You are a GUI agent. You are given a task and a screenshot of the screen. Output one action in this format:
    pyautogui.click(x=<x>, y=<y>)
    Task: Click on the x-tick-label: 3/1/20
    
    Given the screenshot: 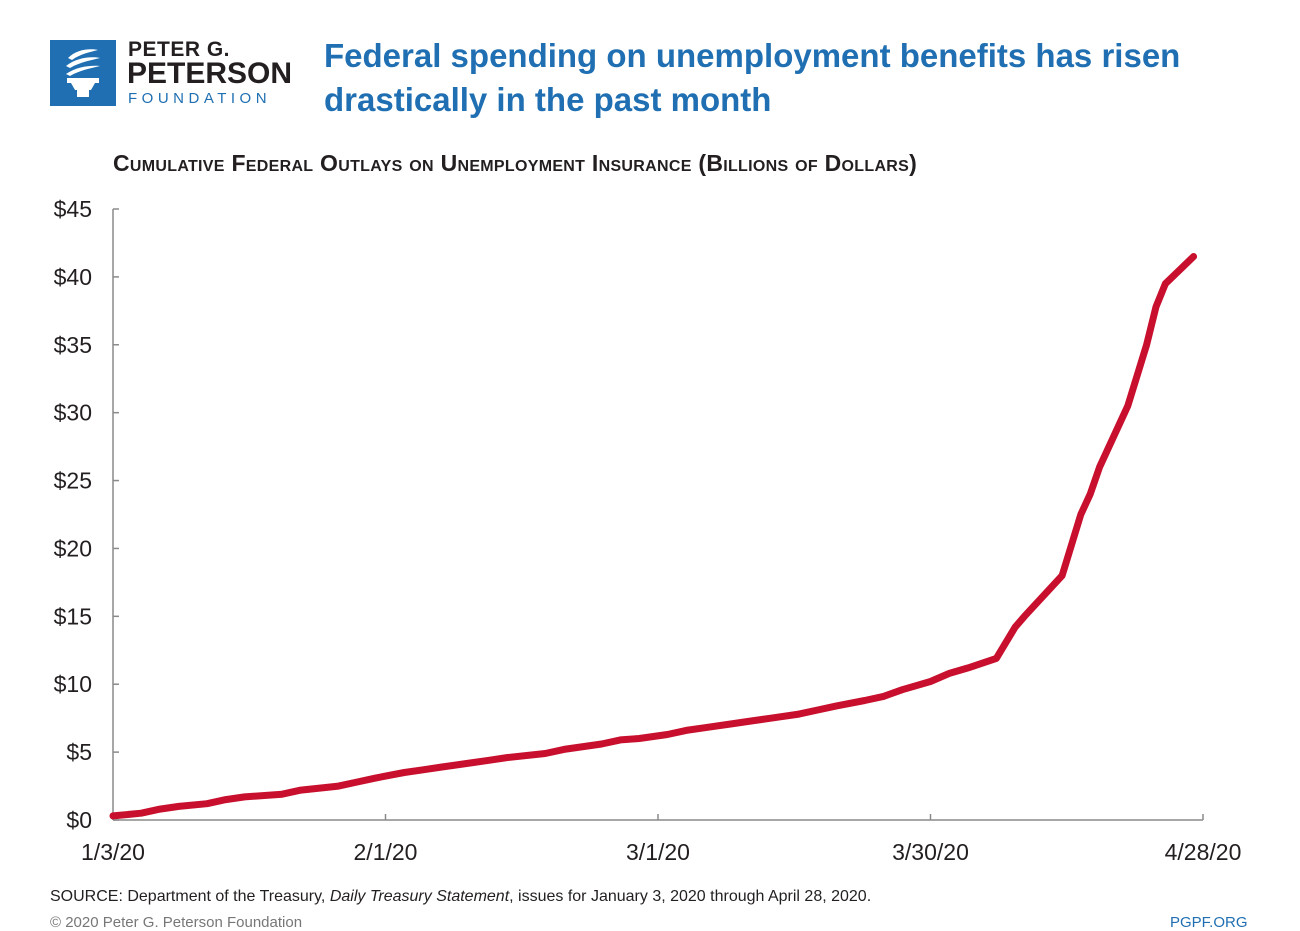 What is the action you would take?
    pyautogui.click(x=658, y=852)
    